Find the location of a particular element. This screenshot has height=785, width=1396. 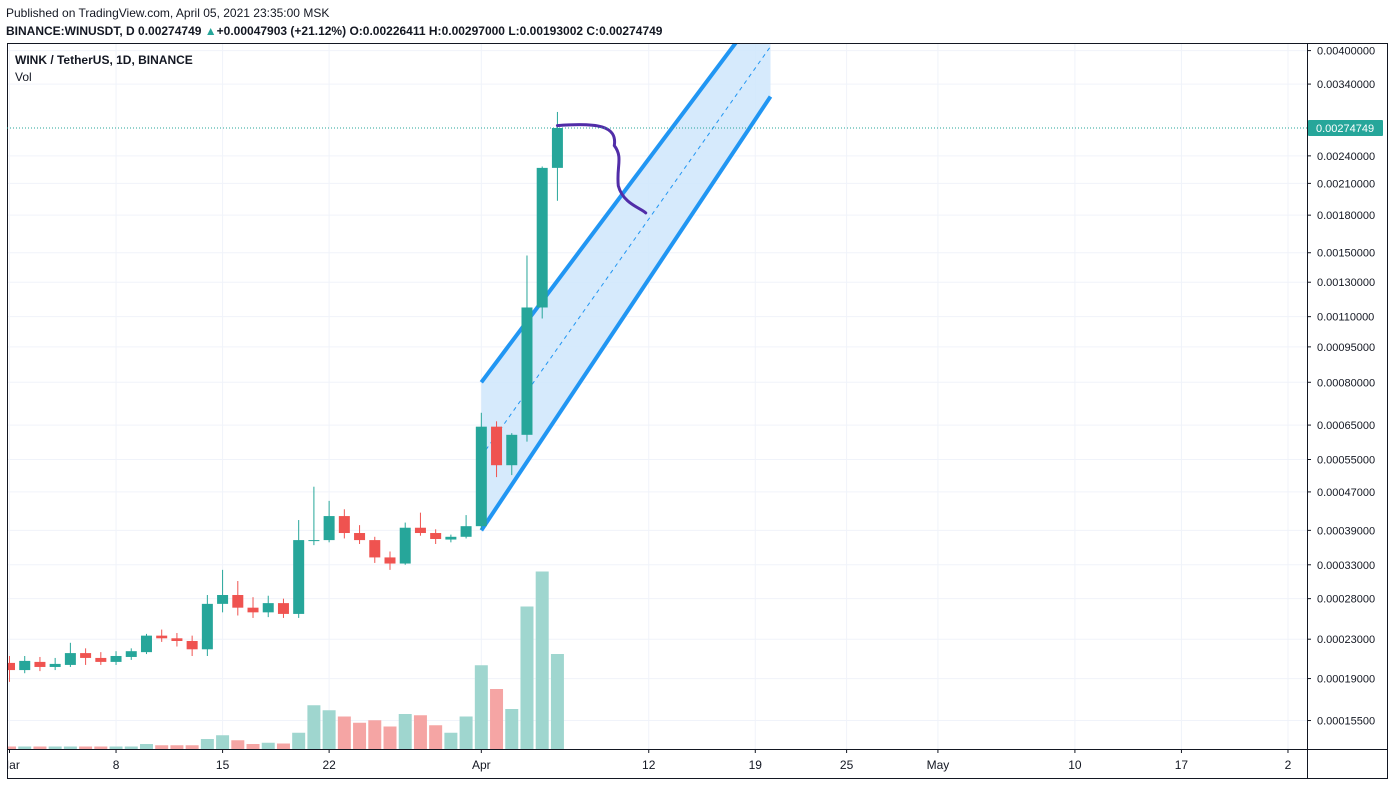

parallel-channel is located at coordinates (626, 266).